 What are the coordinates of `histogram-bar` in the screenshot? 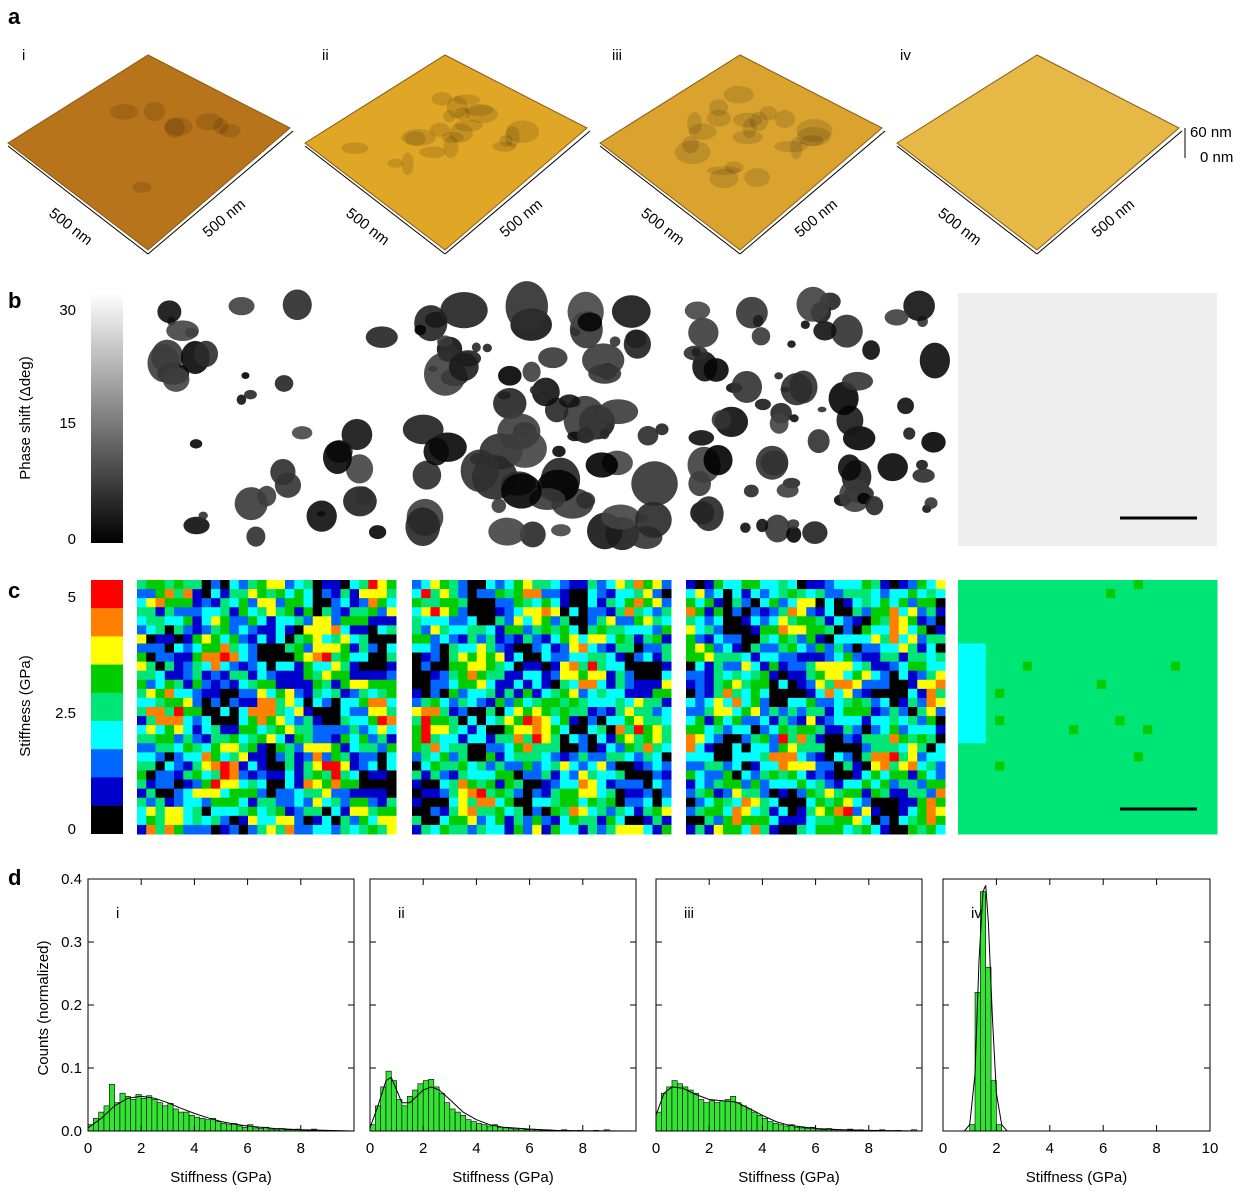 It's located at (484, 1128).